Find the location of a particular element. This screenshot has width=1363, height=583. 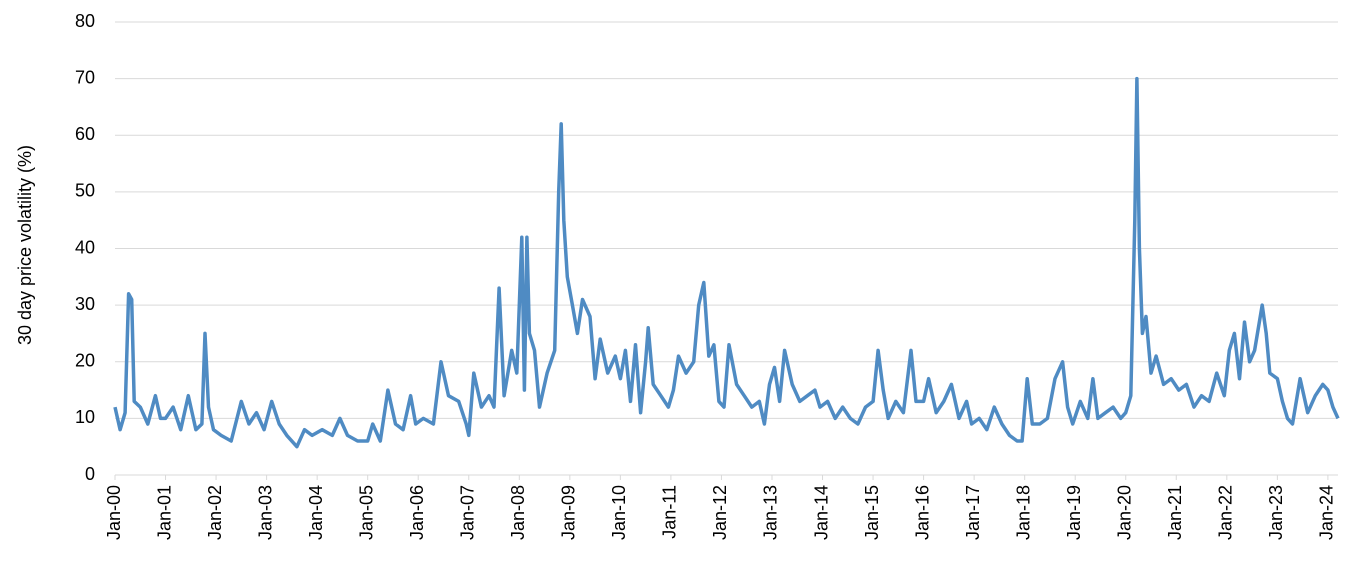

x-tick-label: Jan-14 is located at coordinates (821, 512).